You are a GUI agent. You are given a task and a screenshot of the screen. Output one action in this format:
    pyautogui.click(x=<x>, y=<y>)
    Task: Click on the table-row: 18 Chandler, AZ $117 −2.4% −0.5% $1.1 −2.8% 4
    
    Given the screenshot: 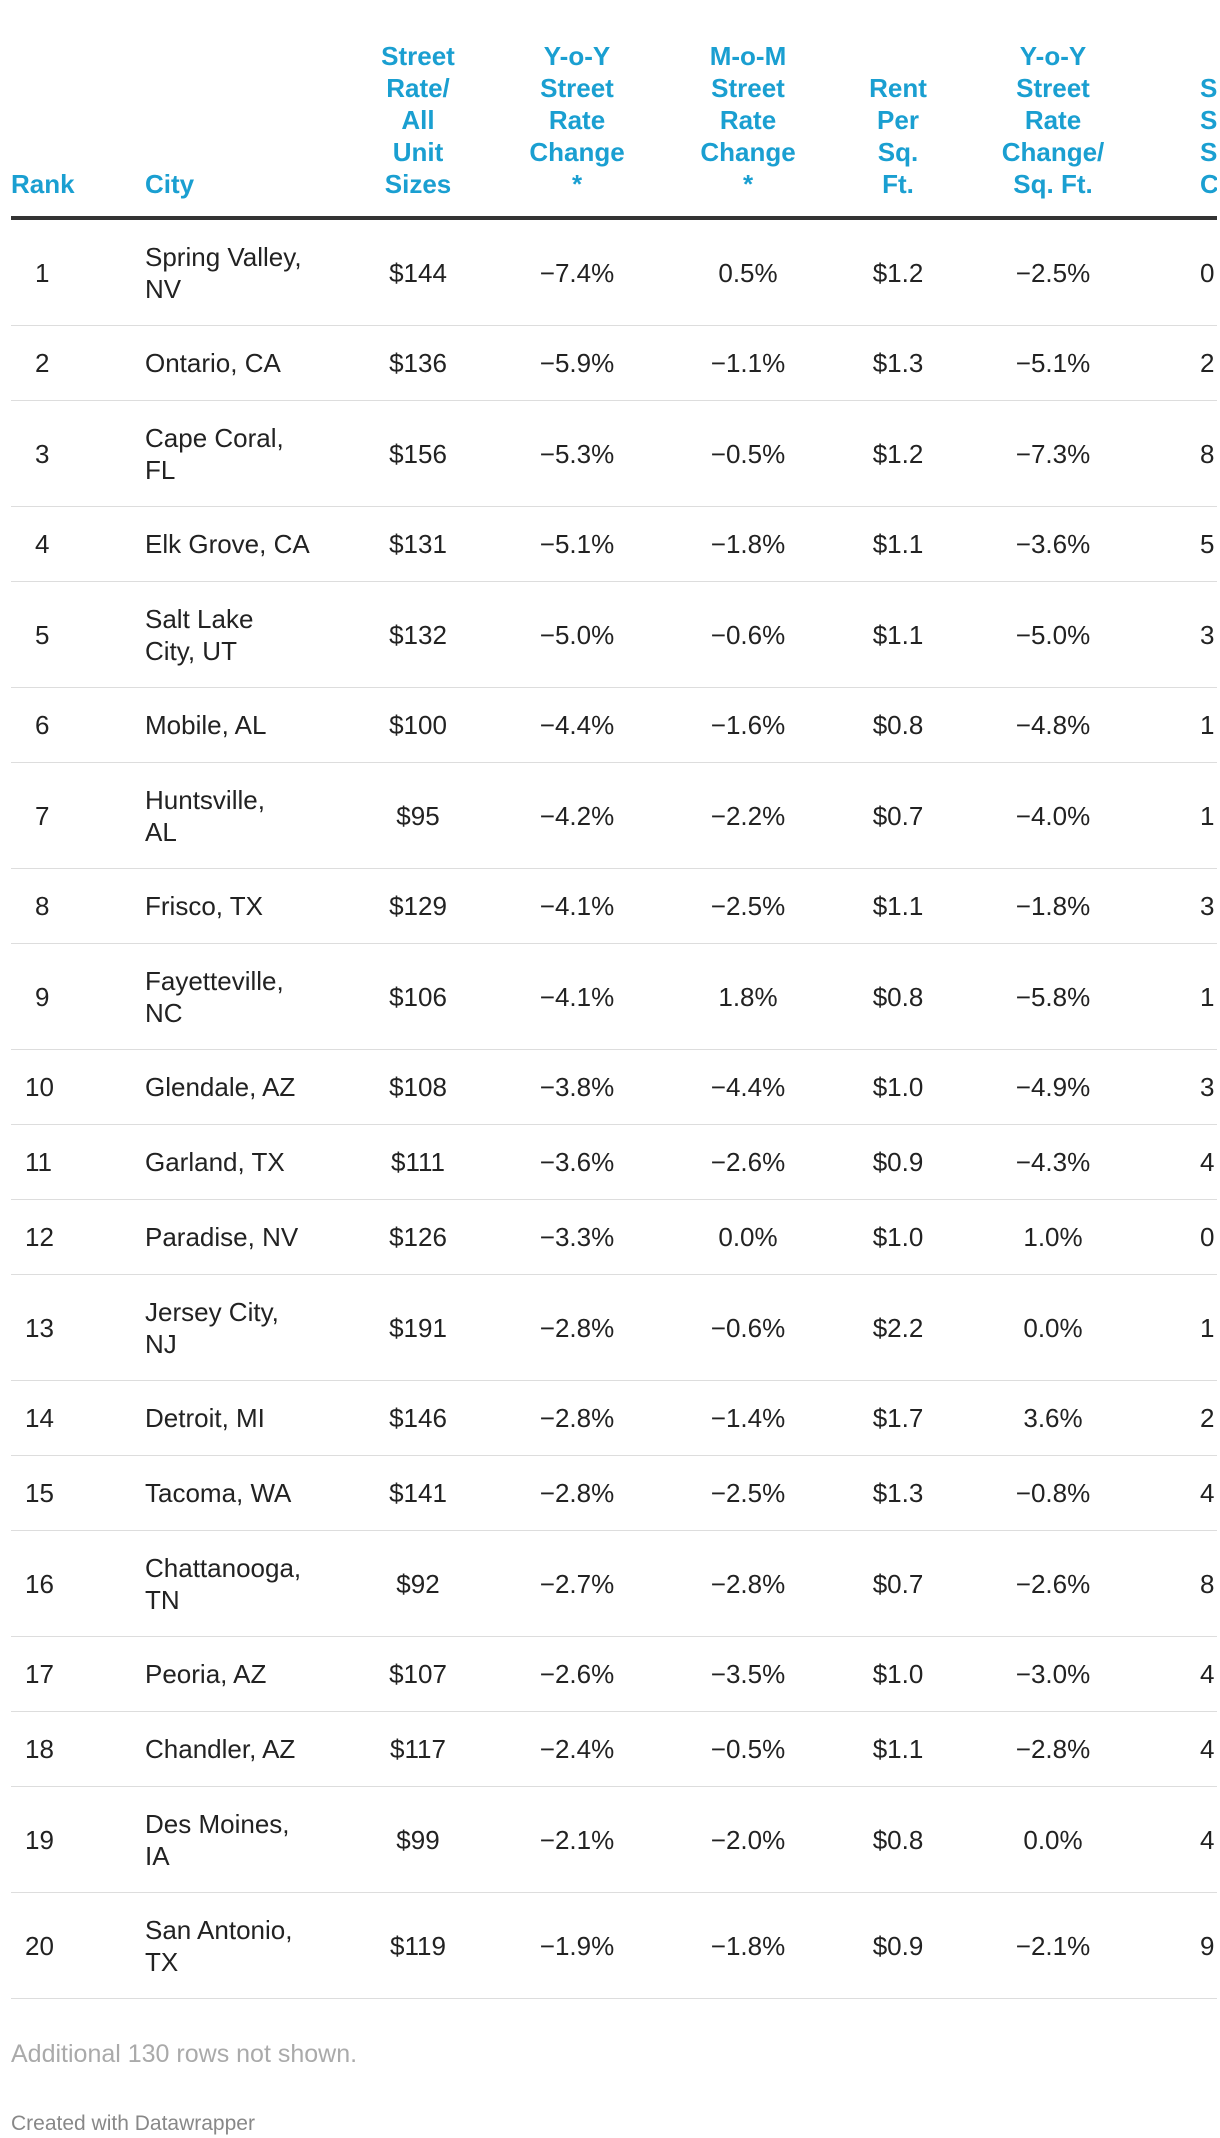 What is the action you would take?
    pyautogui.click(x=614, y=1749)
    